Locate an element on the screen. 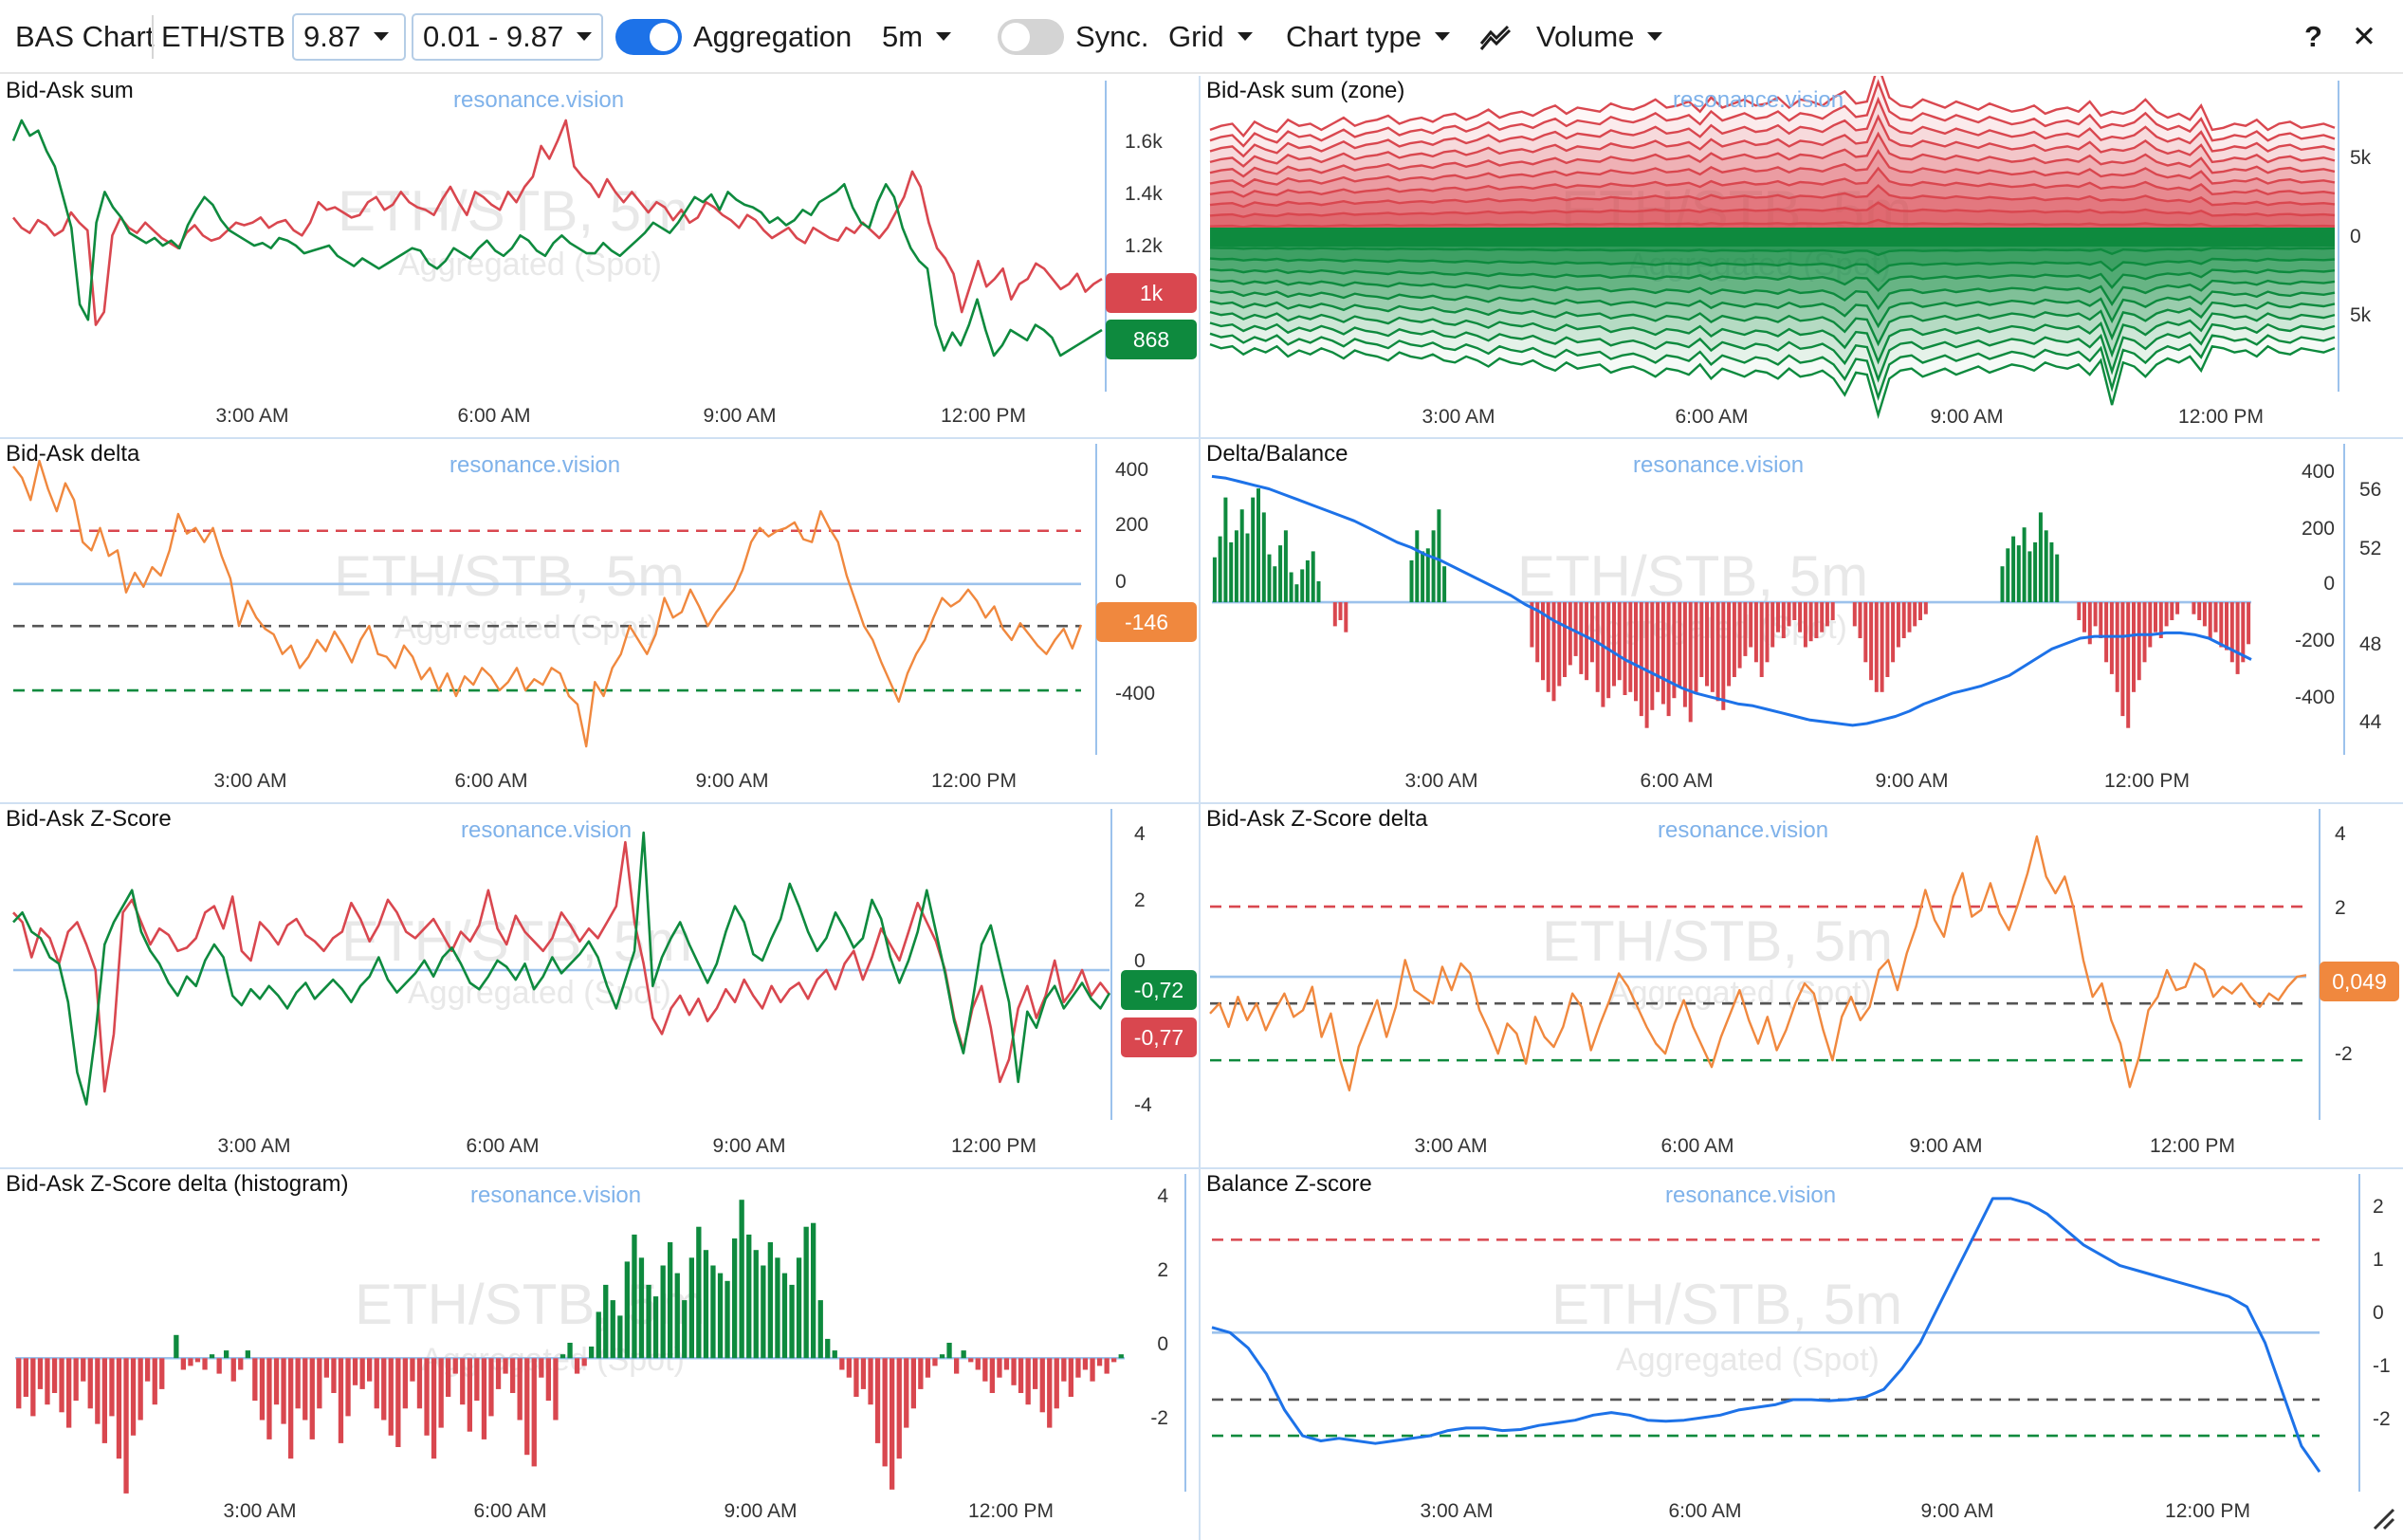 The image size is (2403, 1540). chevron-down-icon is located at coordinates (1655, 37).